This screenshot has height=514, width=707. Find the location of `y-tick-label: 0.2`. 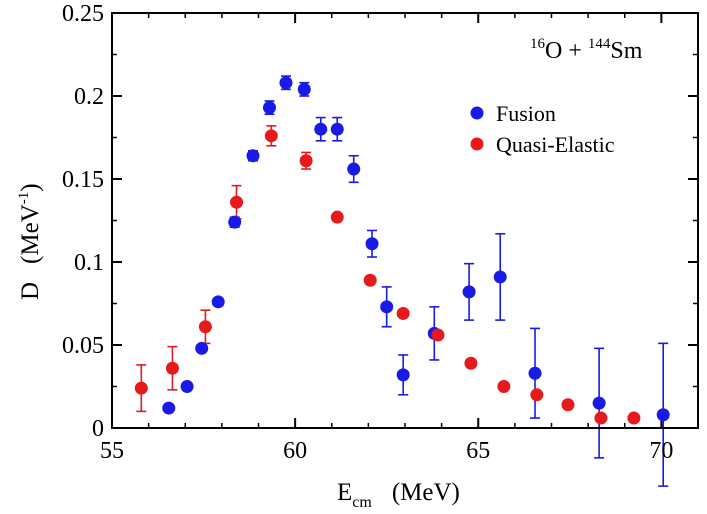

y-tick-label: 0.2 is located at coordinates (89, 97).